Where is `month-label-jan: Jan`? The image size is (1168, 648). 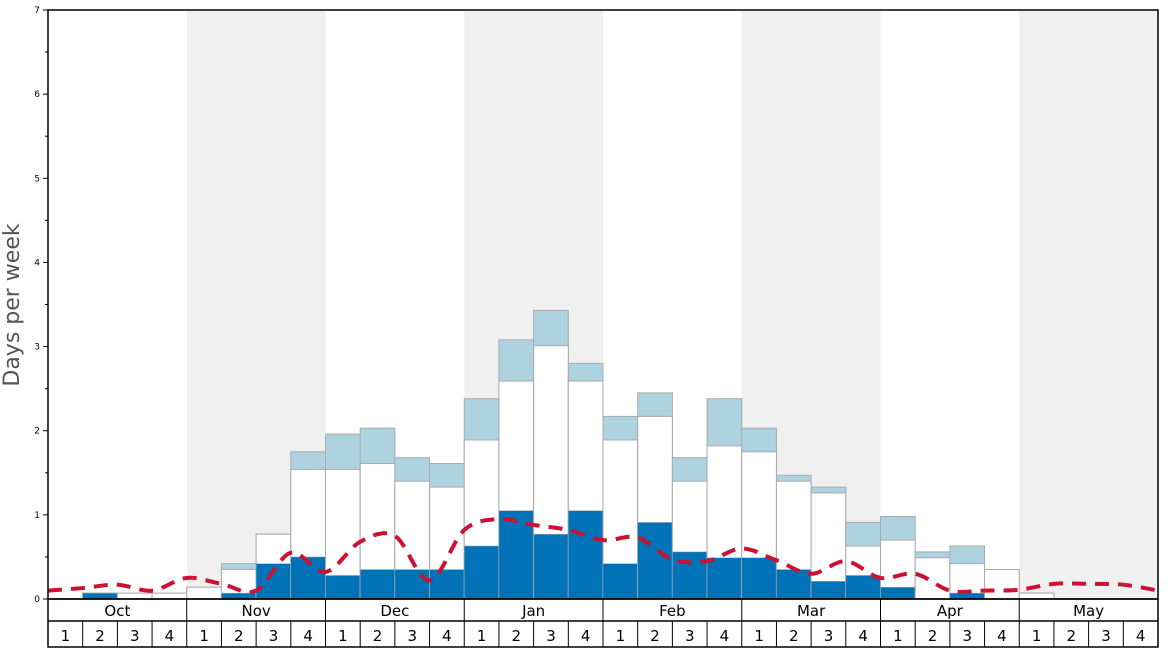
month-label-jan: Jan is located at coordinates (533, 611).